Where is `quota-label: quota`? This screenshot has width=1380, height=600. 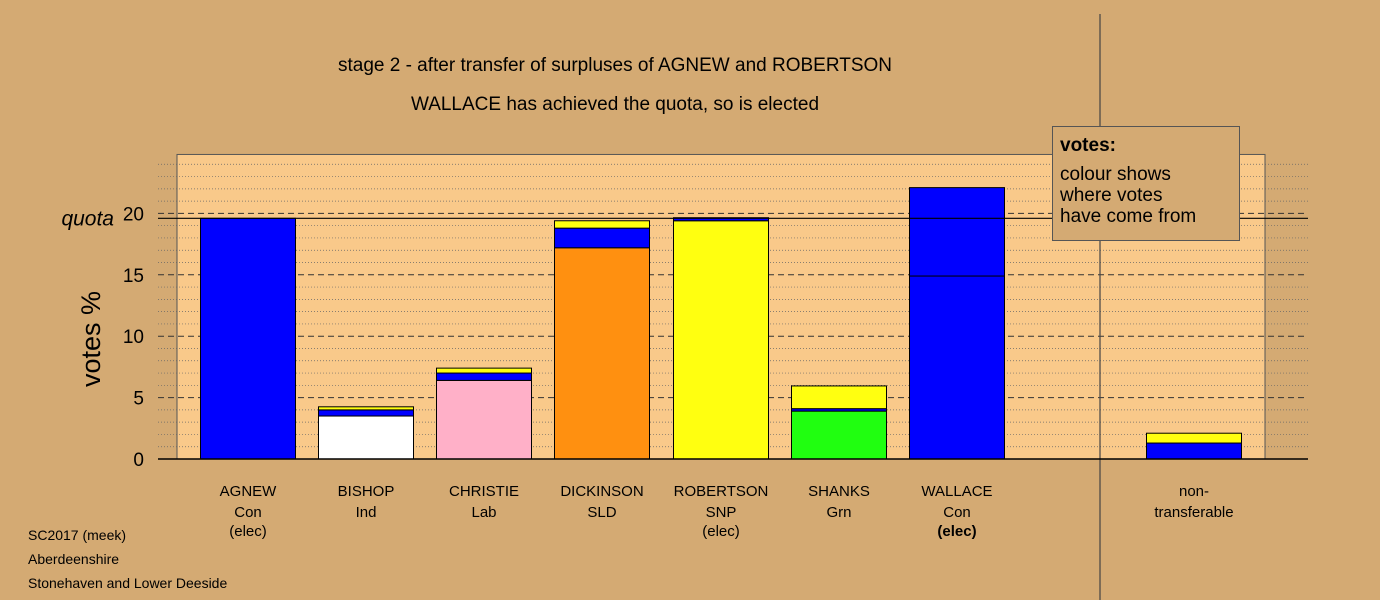
quota-label: quota is located at coordinates (87, 218).